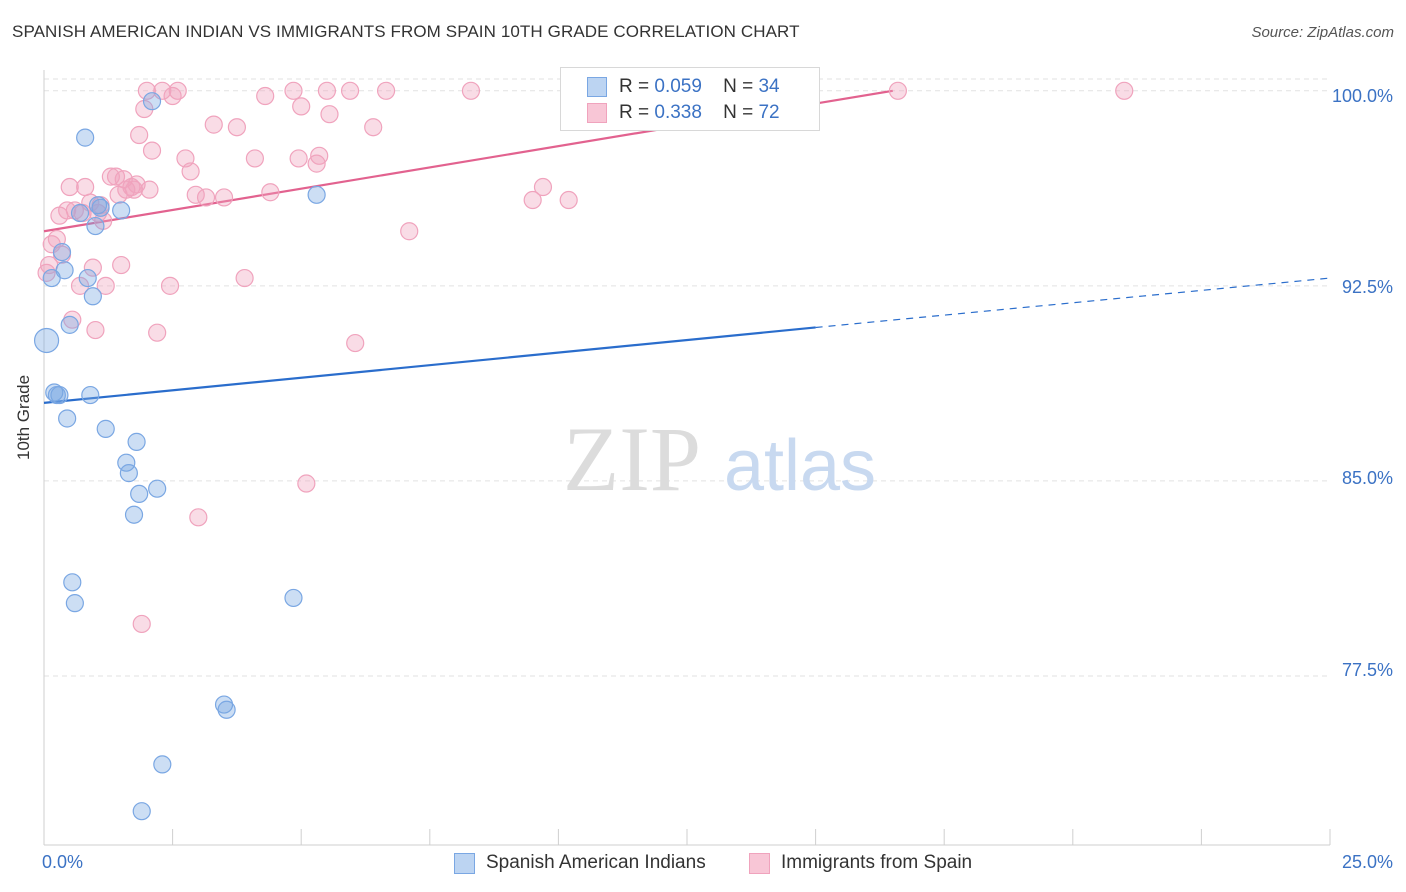 The image size is (1406, 892). I want to click on watermark: ZIP atlas, so click(719, 459).